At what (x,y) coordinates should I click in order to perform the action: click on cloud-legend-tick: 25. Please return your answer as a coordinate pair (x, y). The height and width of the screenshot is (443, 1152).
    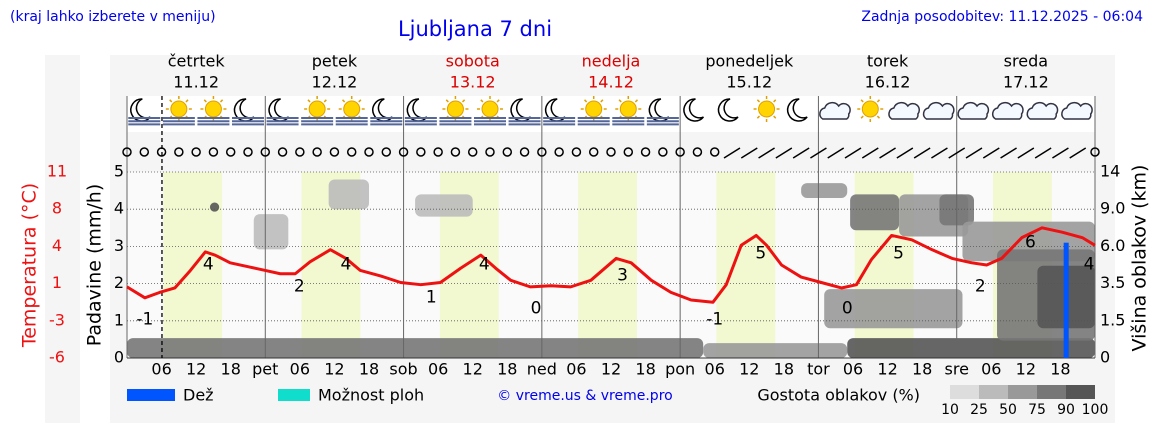
    Looking at the image, I should click on (979, 410).